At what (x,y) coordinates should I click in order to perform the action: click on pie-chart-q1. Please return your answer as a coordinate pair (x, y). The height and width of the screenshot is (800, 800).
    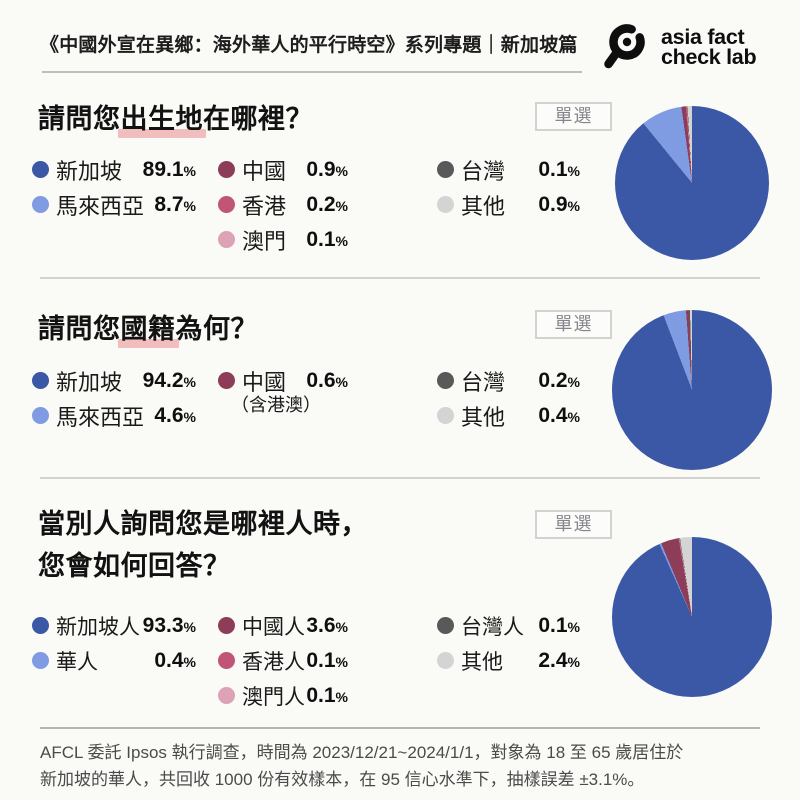
    Looking at the image, I should click on (692, 183).